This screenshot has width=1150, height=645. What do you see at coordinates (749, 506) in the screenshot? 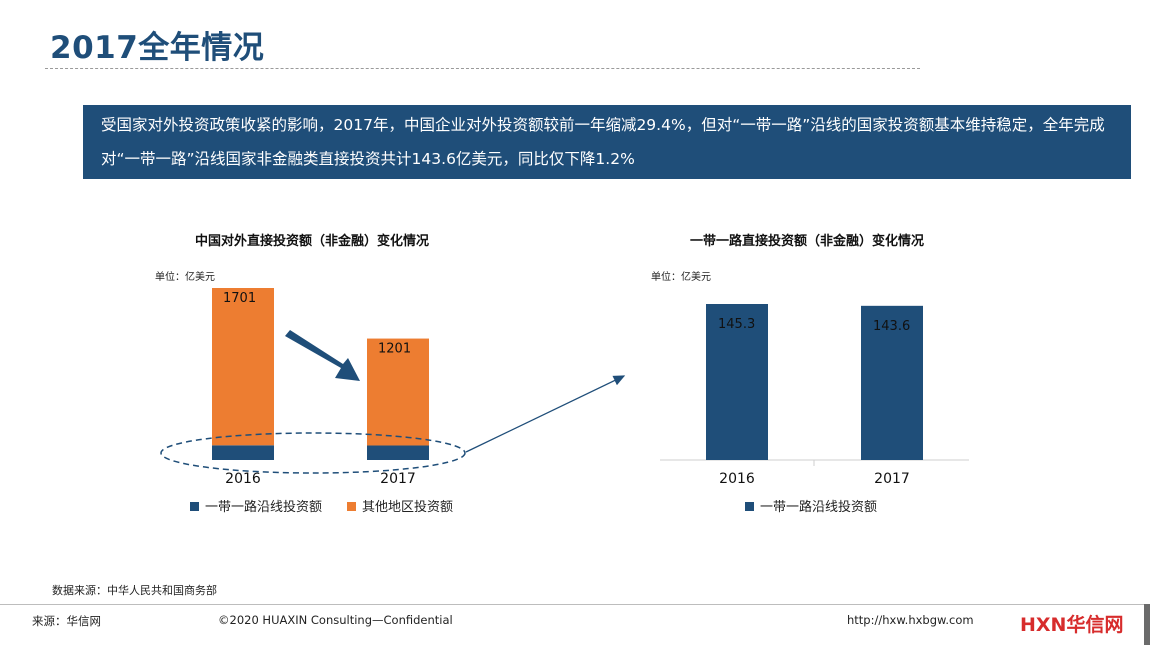
I see `right-legend-swatch` at bounding box center [749, 506].